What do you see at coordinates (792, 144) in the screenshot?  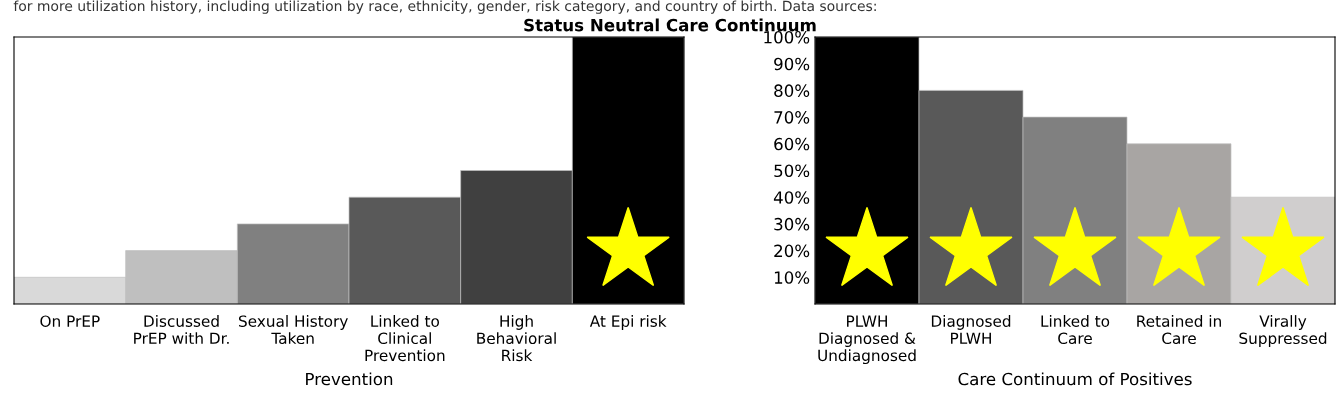 I see `y-tick-label: 60%` at bounding box center [792, 144].